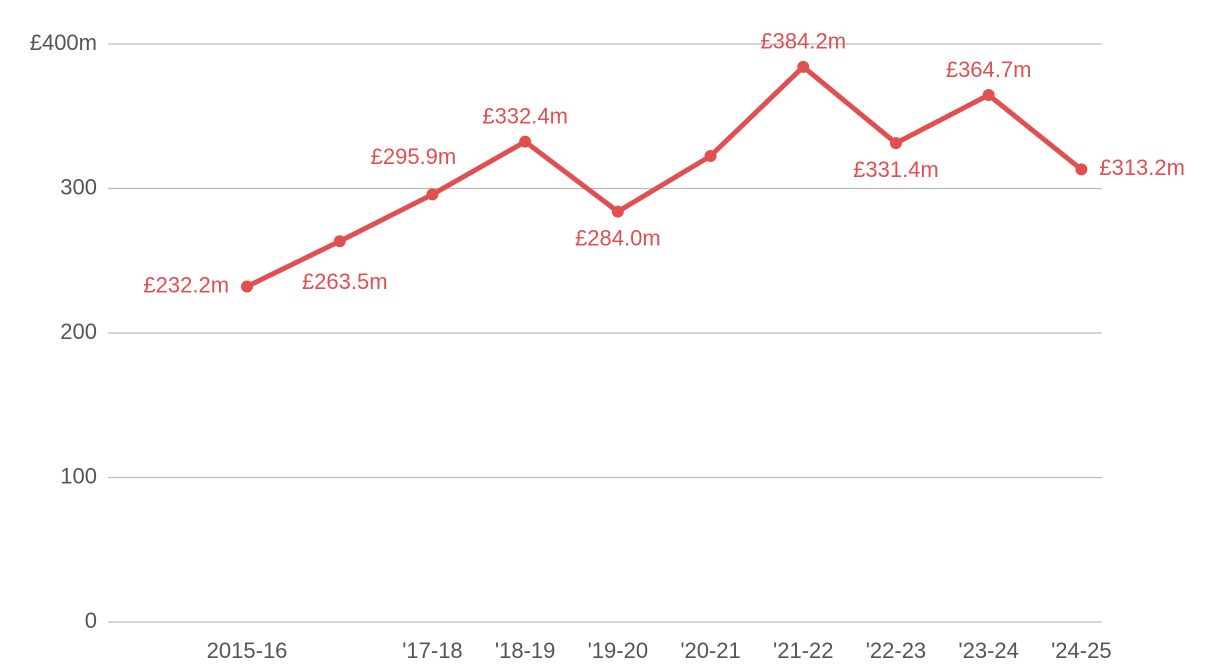  Describe the element at coordinates (78, 186) in the screenshot. I see `y-tick-label: 300` at that location.